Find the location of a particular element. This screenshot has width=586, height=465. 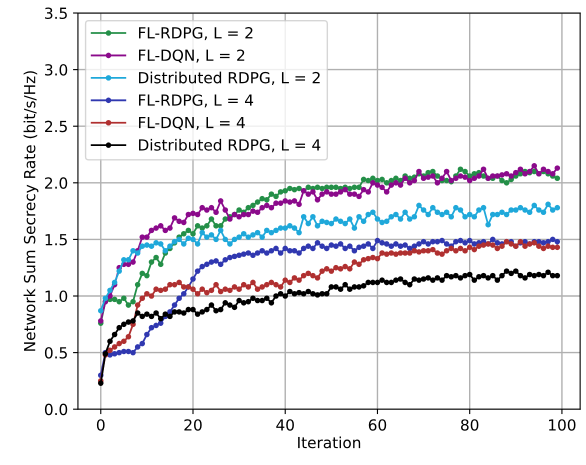

y-tick-label: 0.5 is located at coordinates (55, 353).